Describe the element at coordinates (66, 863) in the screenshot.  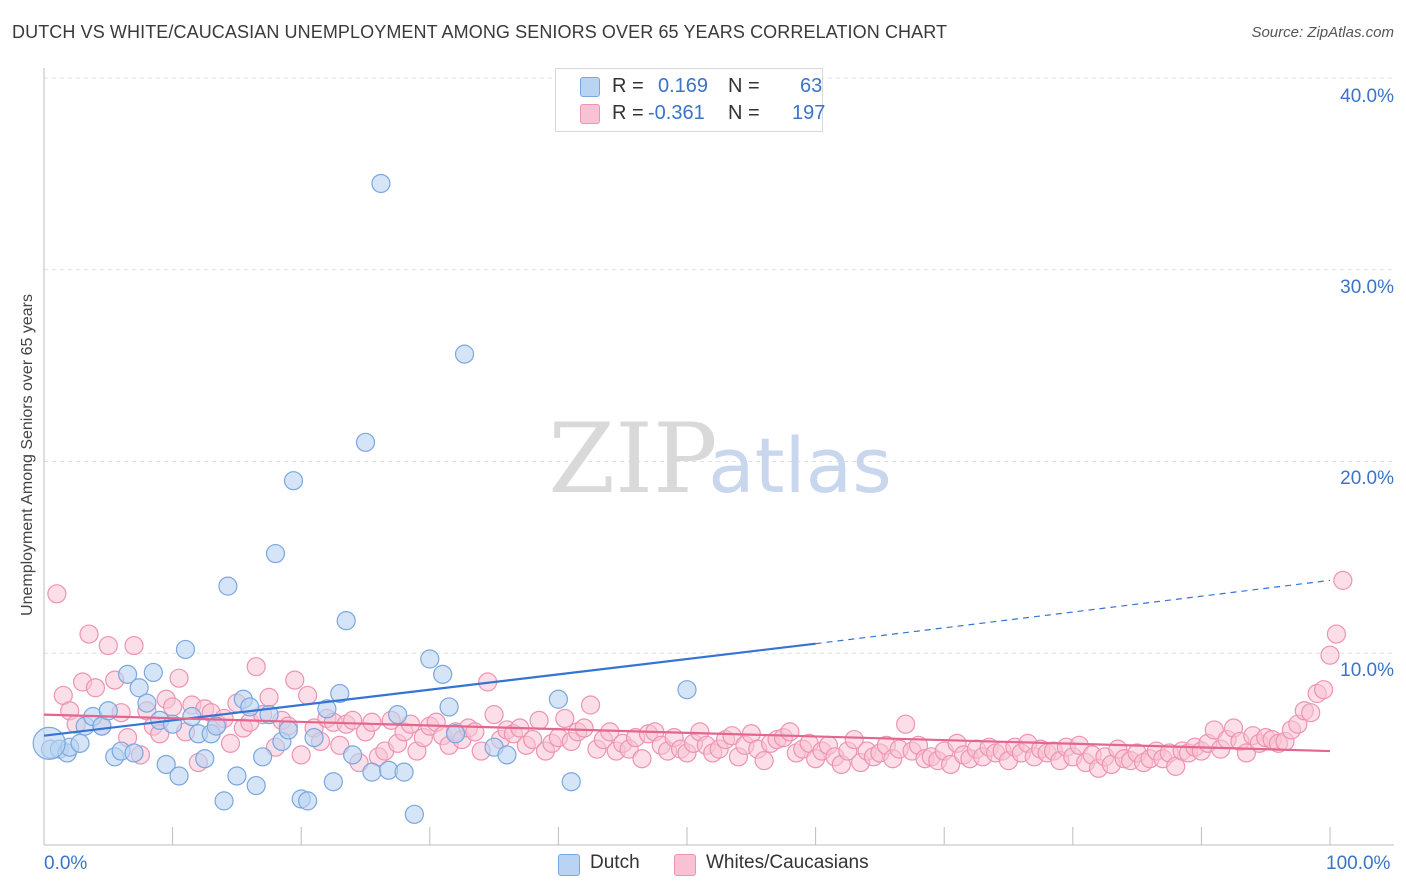
I see `x-tick-label-min: 0.0%` at that location.